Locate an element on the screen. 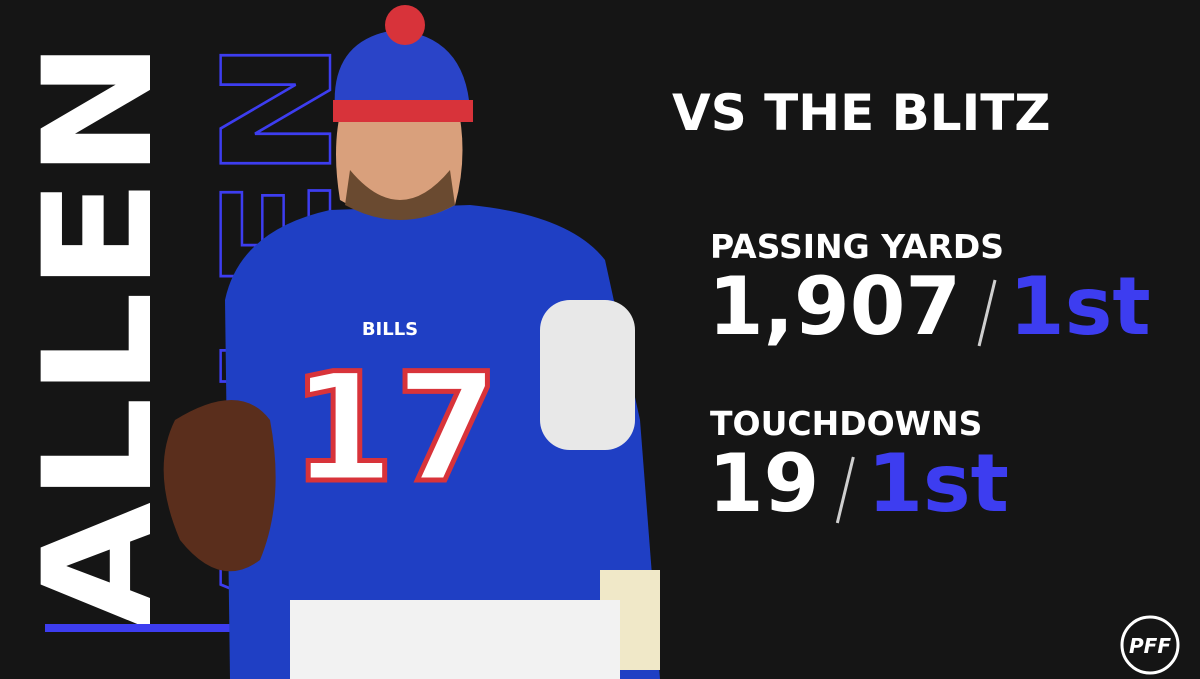  logo-text: PFF is located at coordinates (1150, 646).